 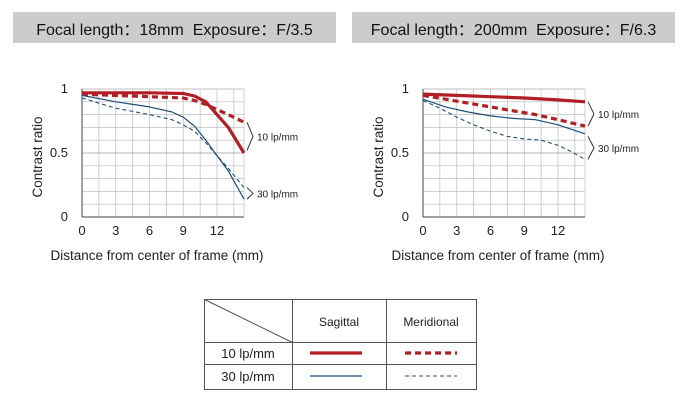 I want to click on legend-col-sagittal: Sagittal, so click(x=339, y=322).